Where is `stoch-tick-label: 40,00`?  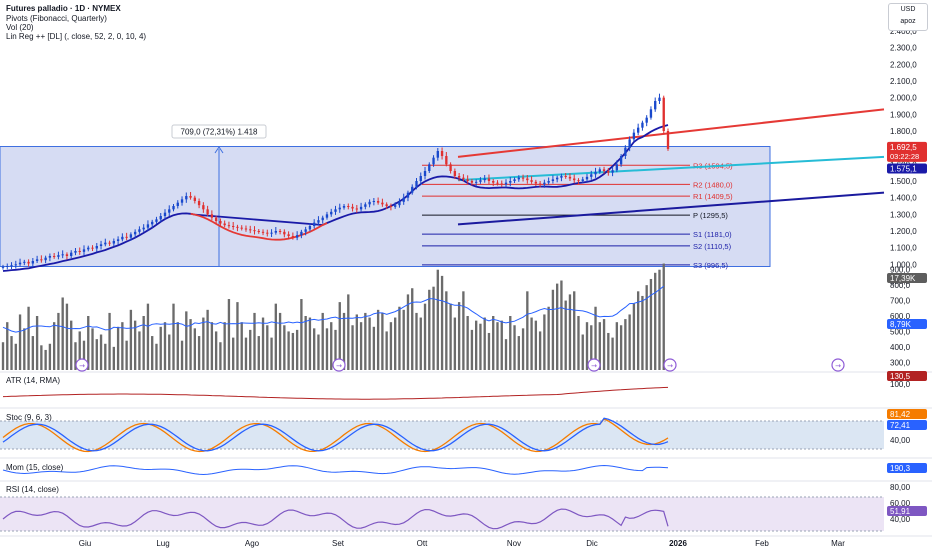
stoch-tick-label: 40,00 is located at coordinates (900, 440).